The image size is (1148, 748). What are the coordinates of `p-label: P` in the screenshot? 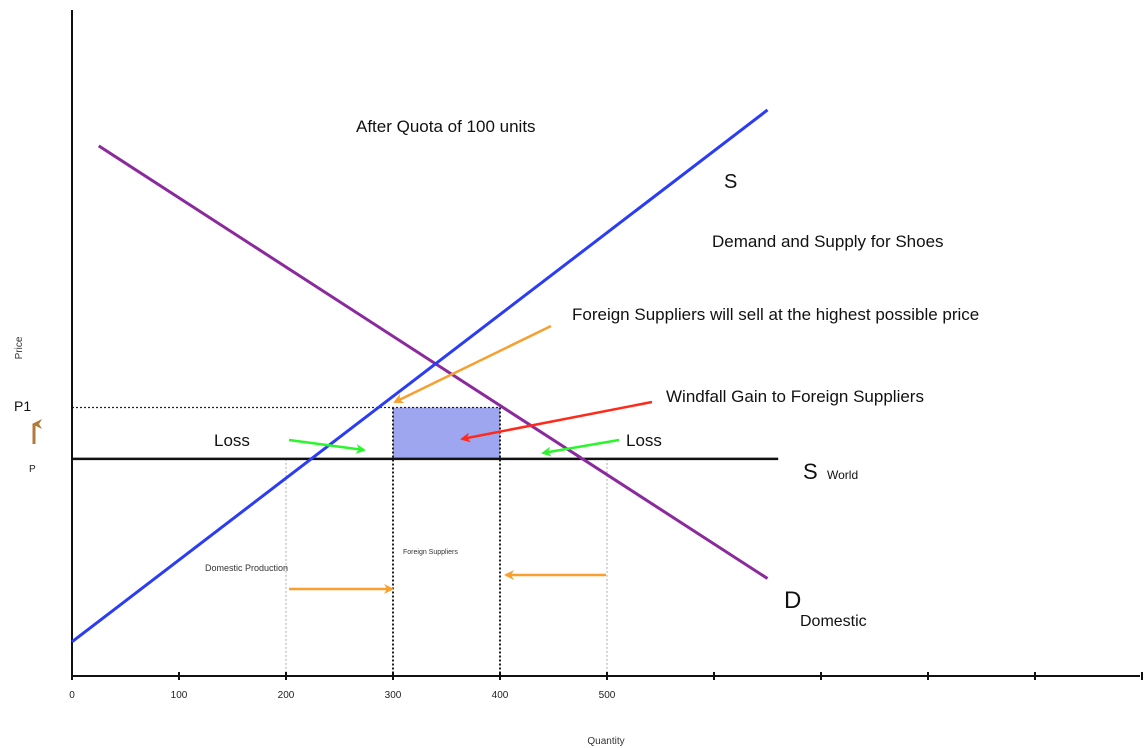 It's located at (32, 469).